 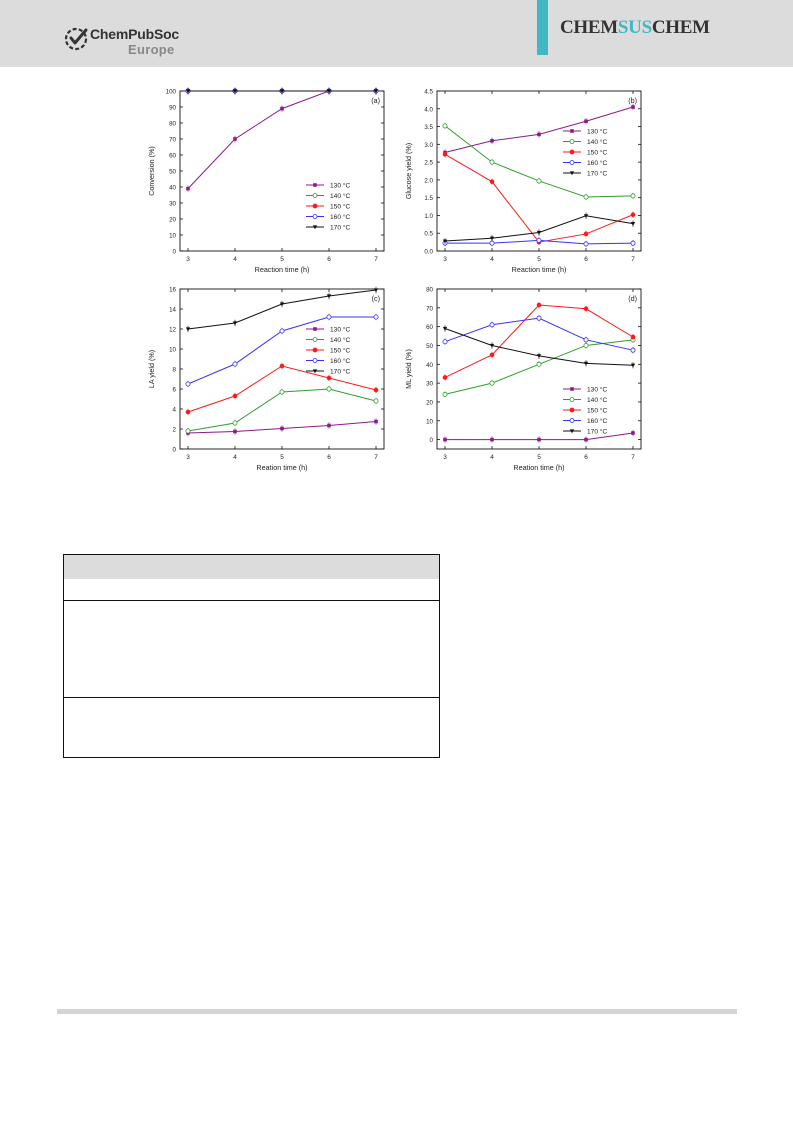 What do you see at coordinates (429, 327) in the screenshot?
I see `y-tick-label: 60` at bounding box center [429, 327].